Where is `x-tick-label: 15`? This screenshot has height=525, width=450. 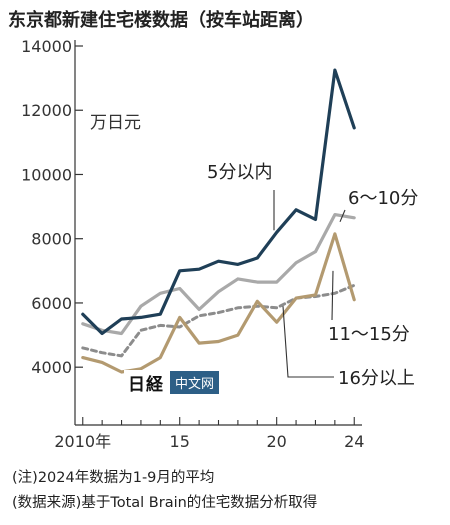
x-tick-label: 15 is located at coordinates (180, 441).